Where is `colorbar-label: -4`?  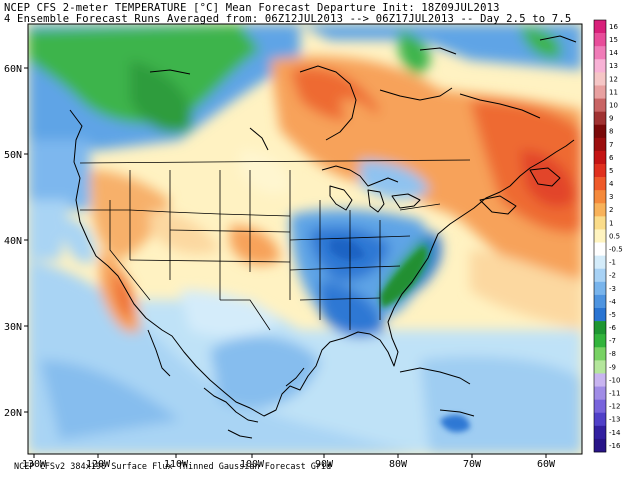 colorbar-label: -4 is located at coordinates (613, 302).